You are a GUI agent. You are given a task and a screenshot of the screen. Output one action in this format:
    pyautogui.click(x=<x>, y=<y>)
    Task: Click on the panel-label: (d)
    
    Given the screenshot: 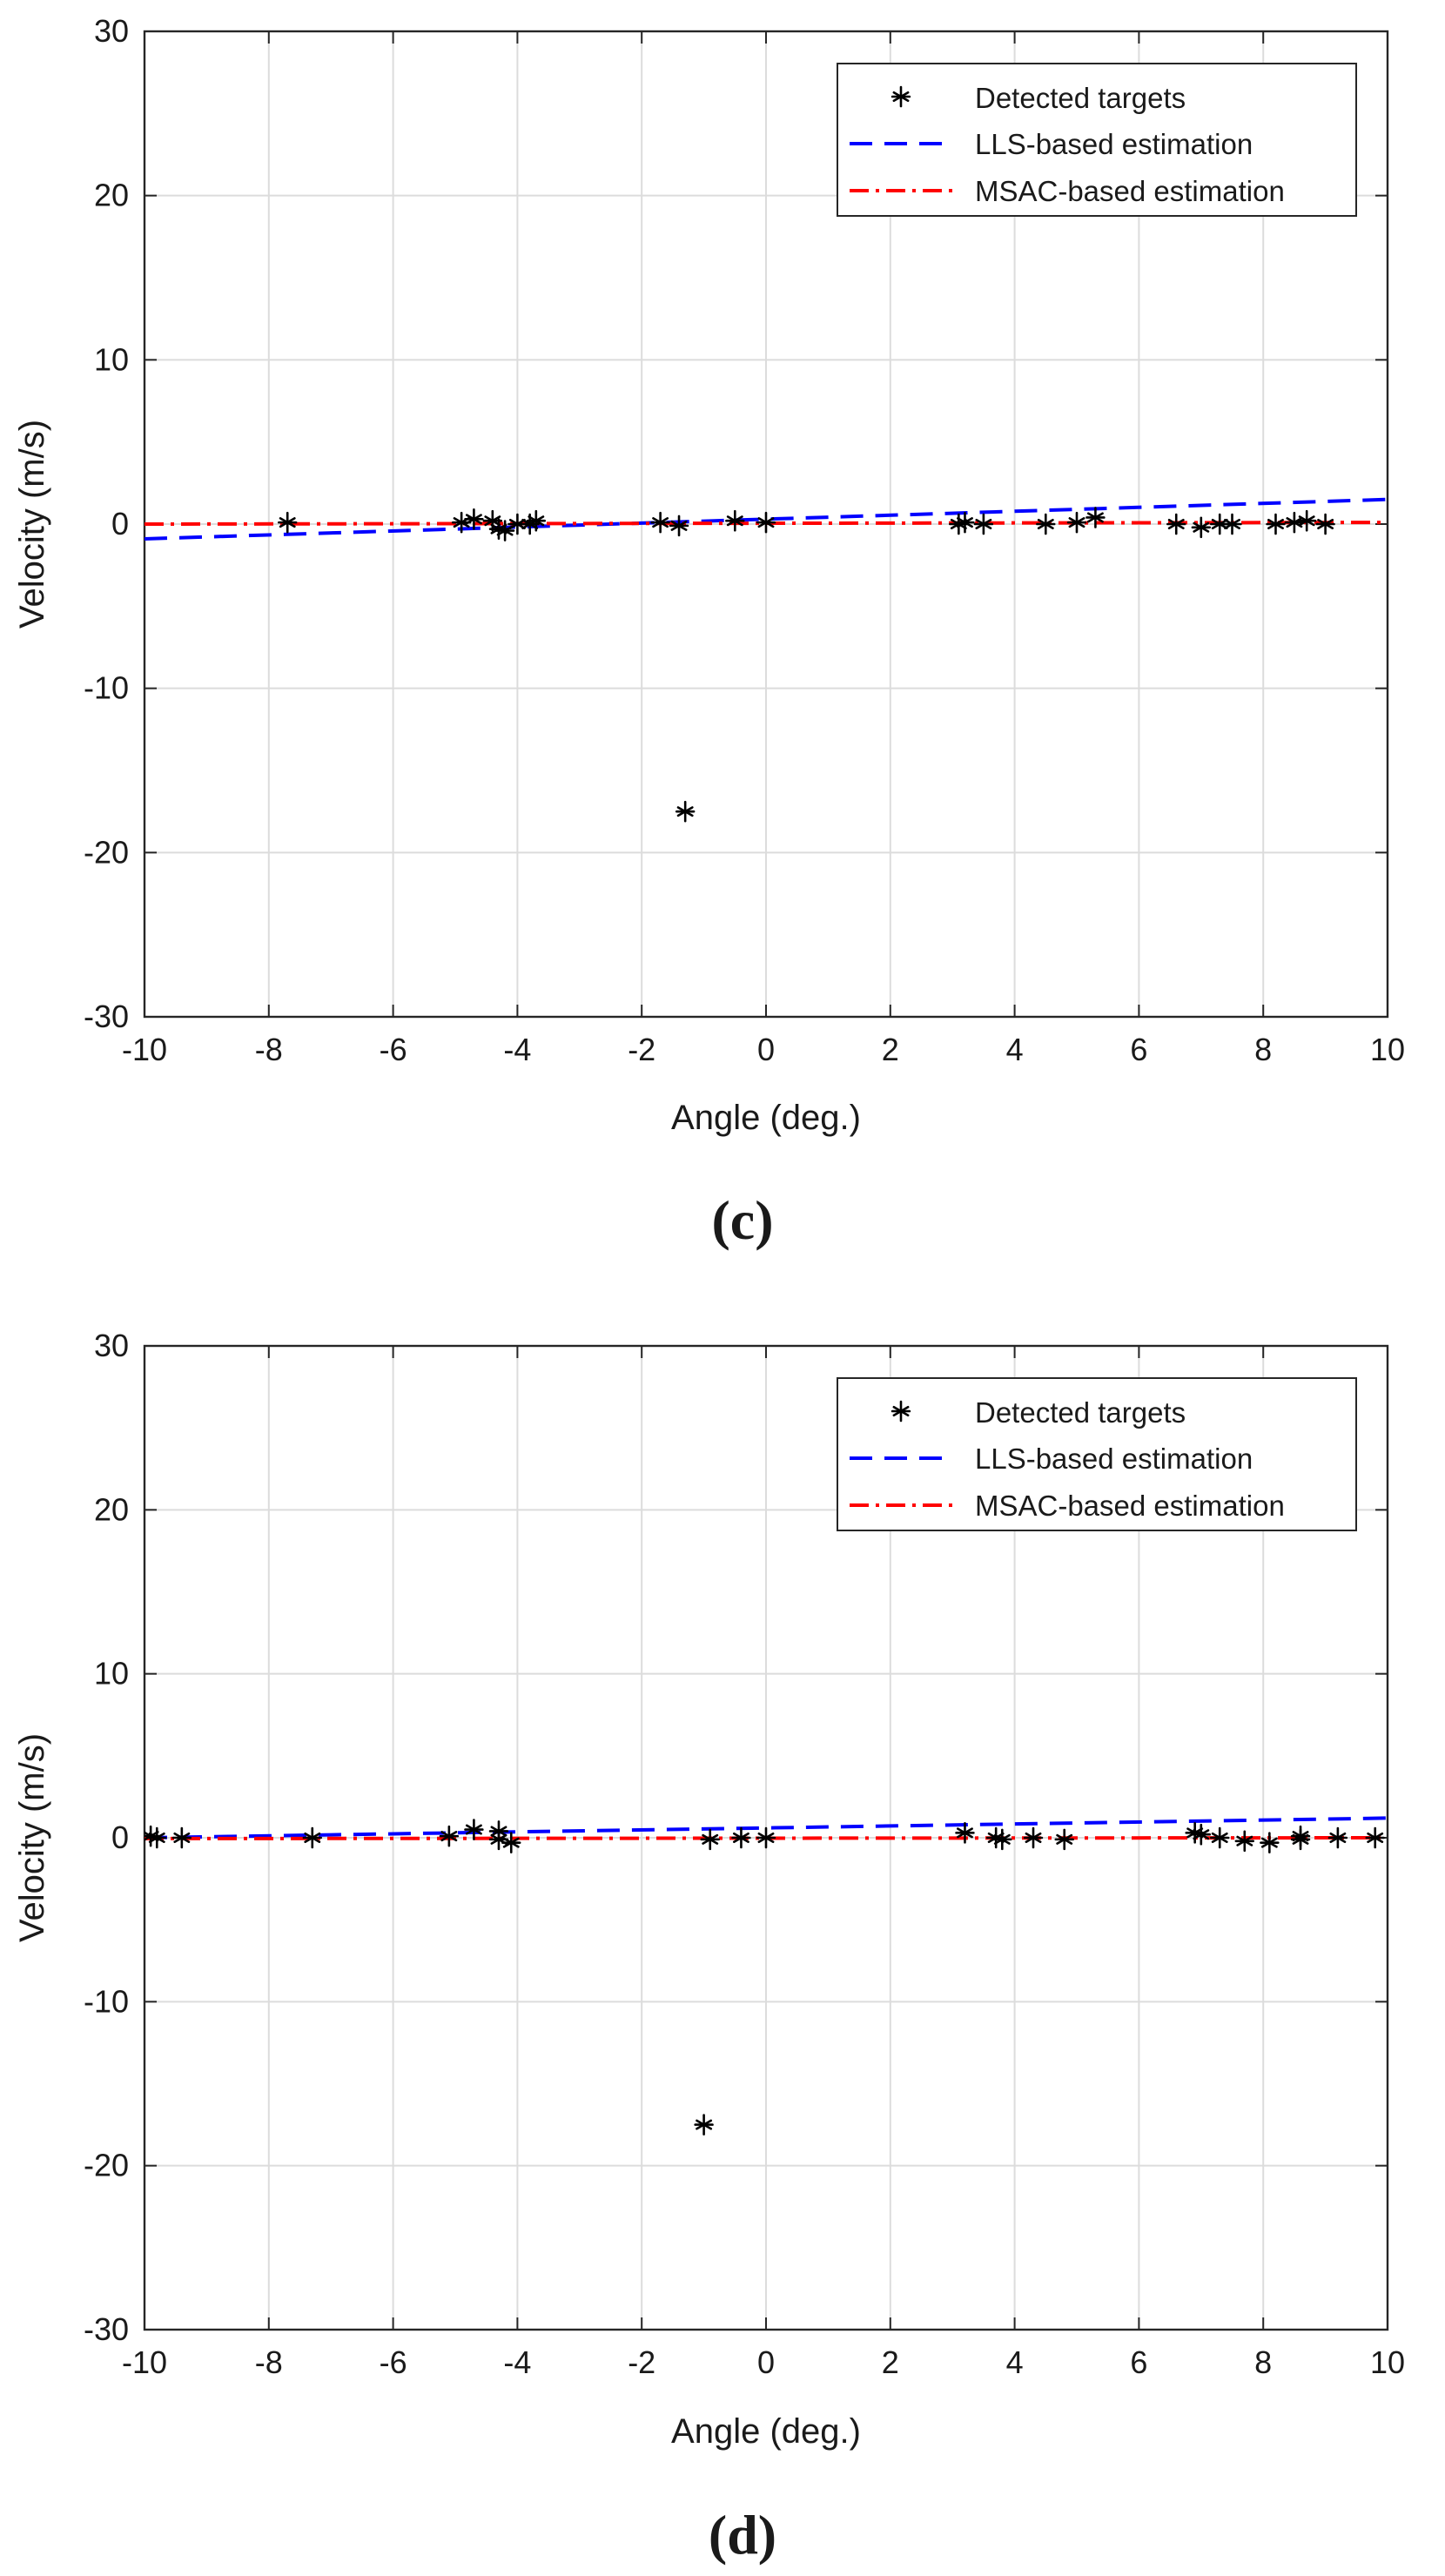 What is the action you would take?
    pyautogui.click(x=743, y=2535)
    